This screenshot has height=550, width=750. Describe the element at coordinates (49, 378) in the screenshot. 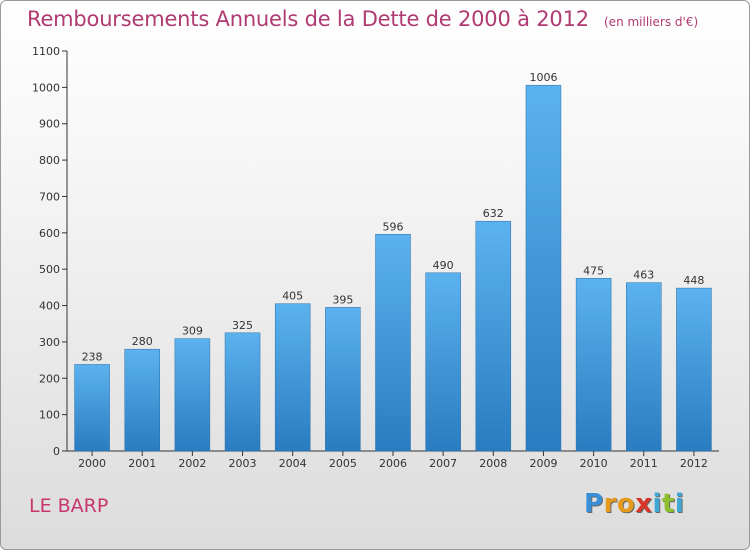

I see `y-tick-label: 200` at that location.